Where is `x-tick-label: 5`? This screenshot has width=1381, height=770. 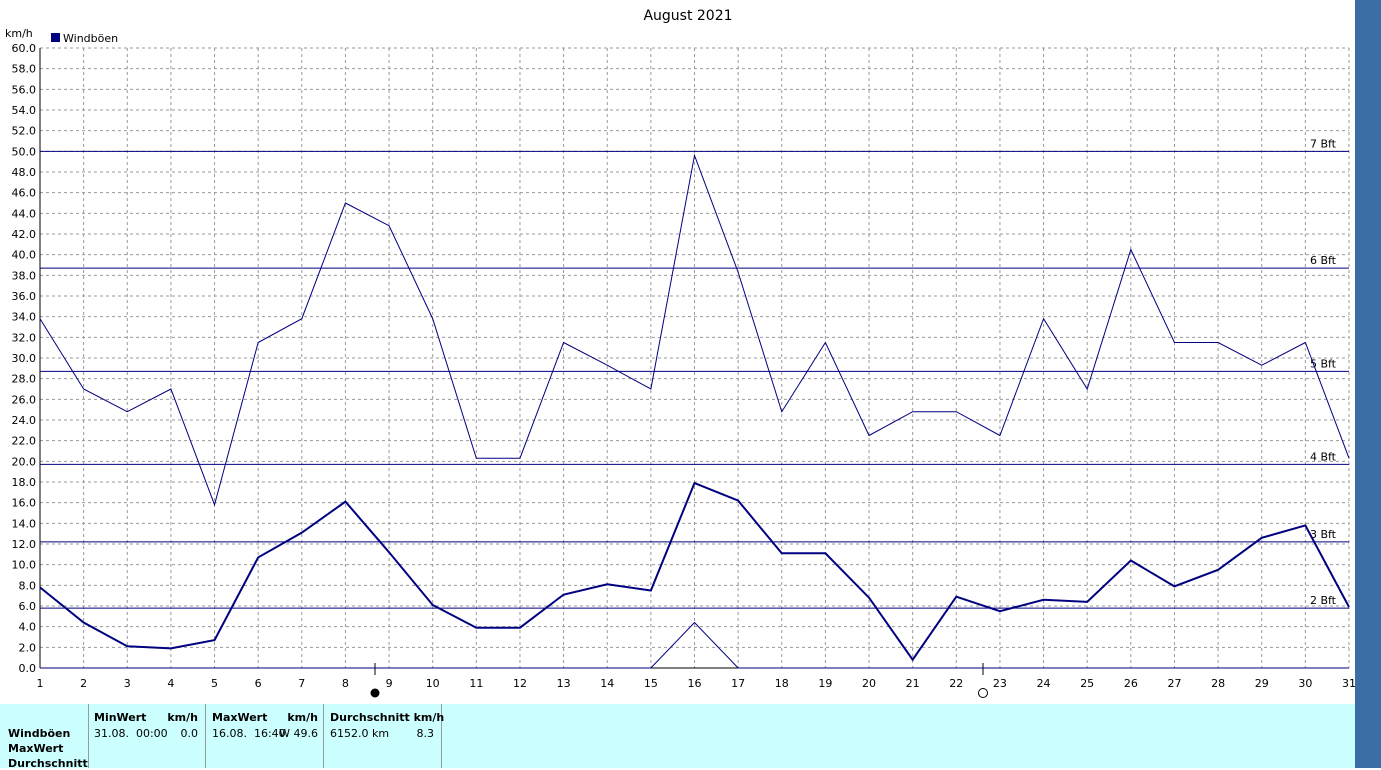
x-tick-label: 5 is located at coordinates (214, 683).